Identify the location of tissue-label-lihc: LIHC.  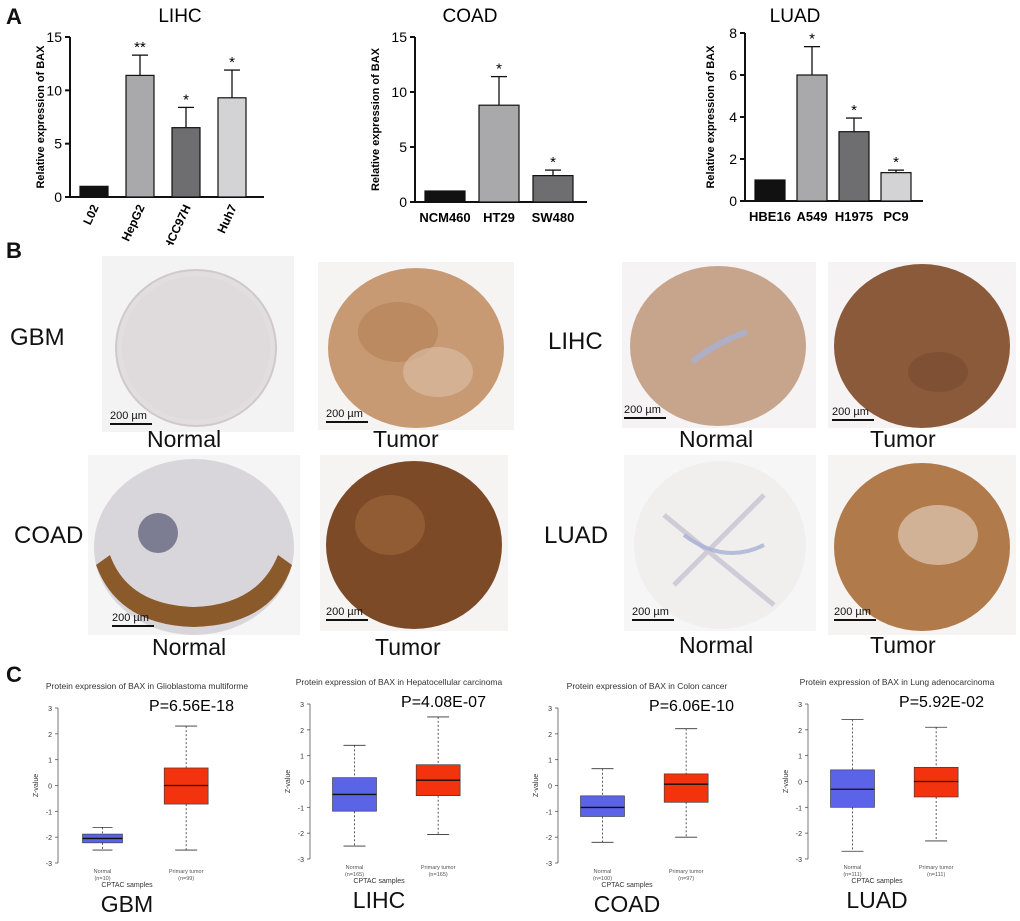
(575, 341).